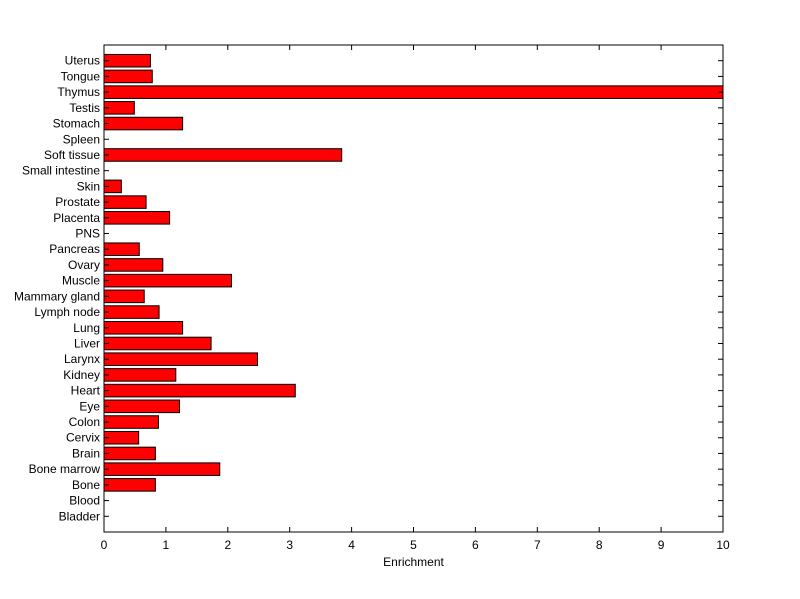 This screenshot has height=599, width=800. I want to click on x-tick-label: 9, so click(661, 545).